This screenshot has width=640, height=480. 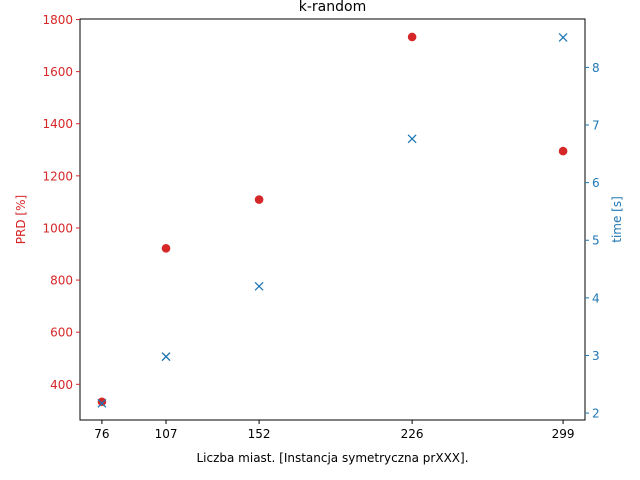 What do you see at coordinates (61, 281) in the screenshot?
I see `left-tick-label: 800` at bounding box center [61, 281].